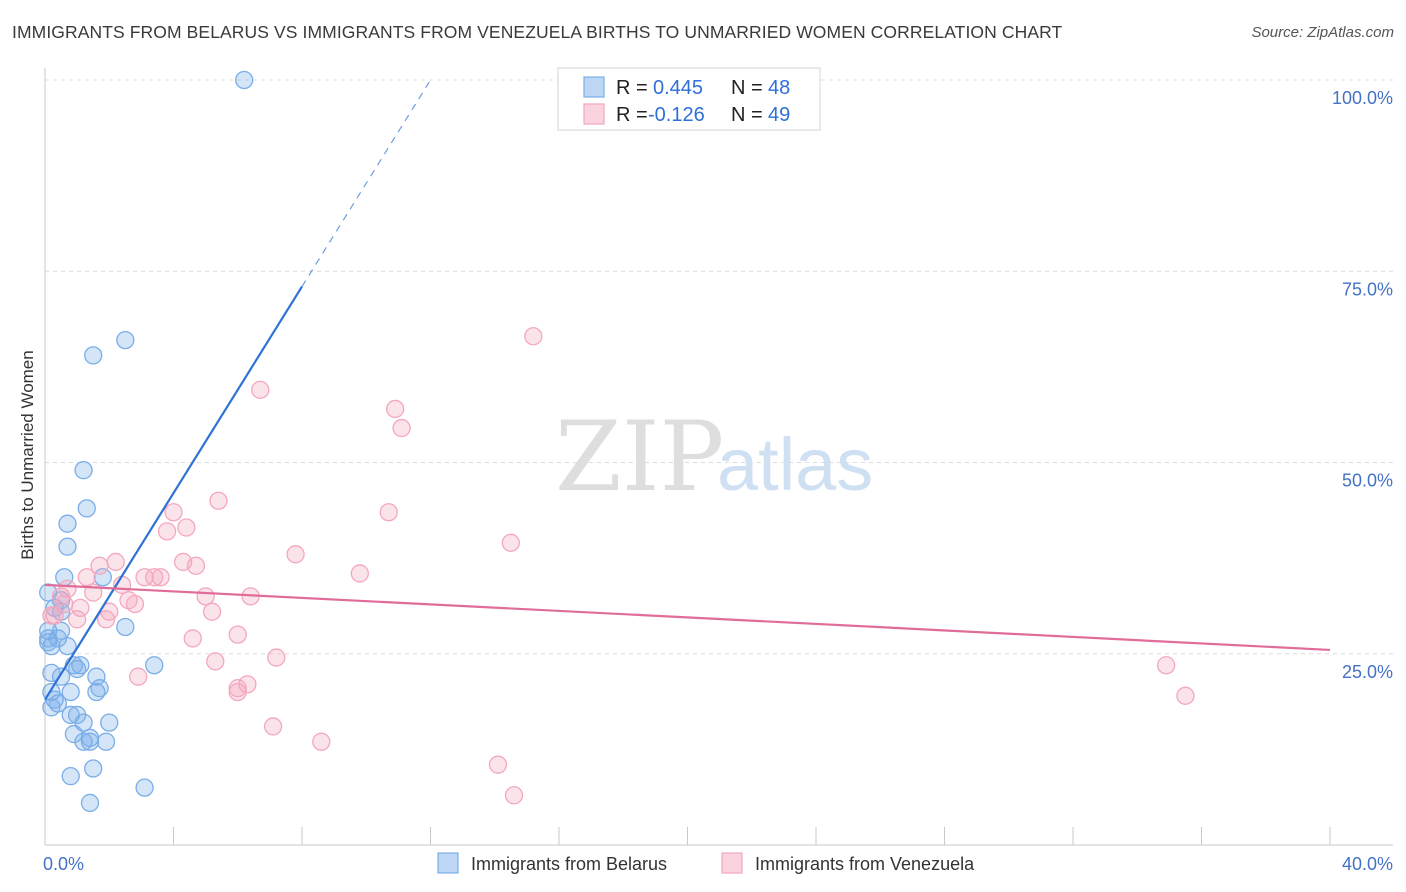  Describe the element at coordinates (865, 864) in the screenshot. I see `series-legend-label: Immigrants from Venezuela` at that location.